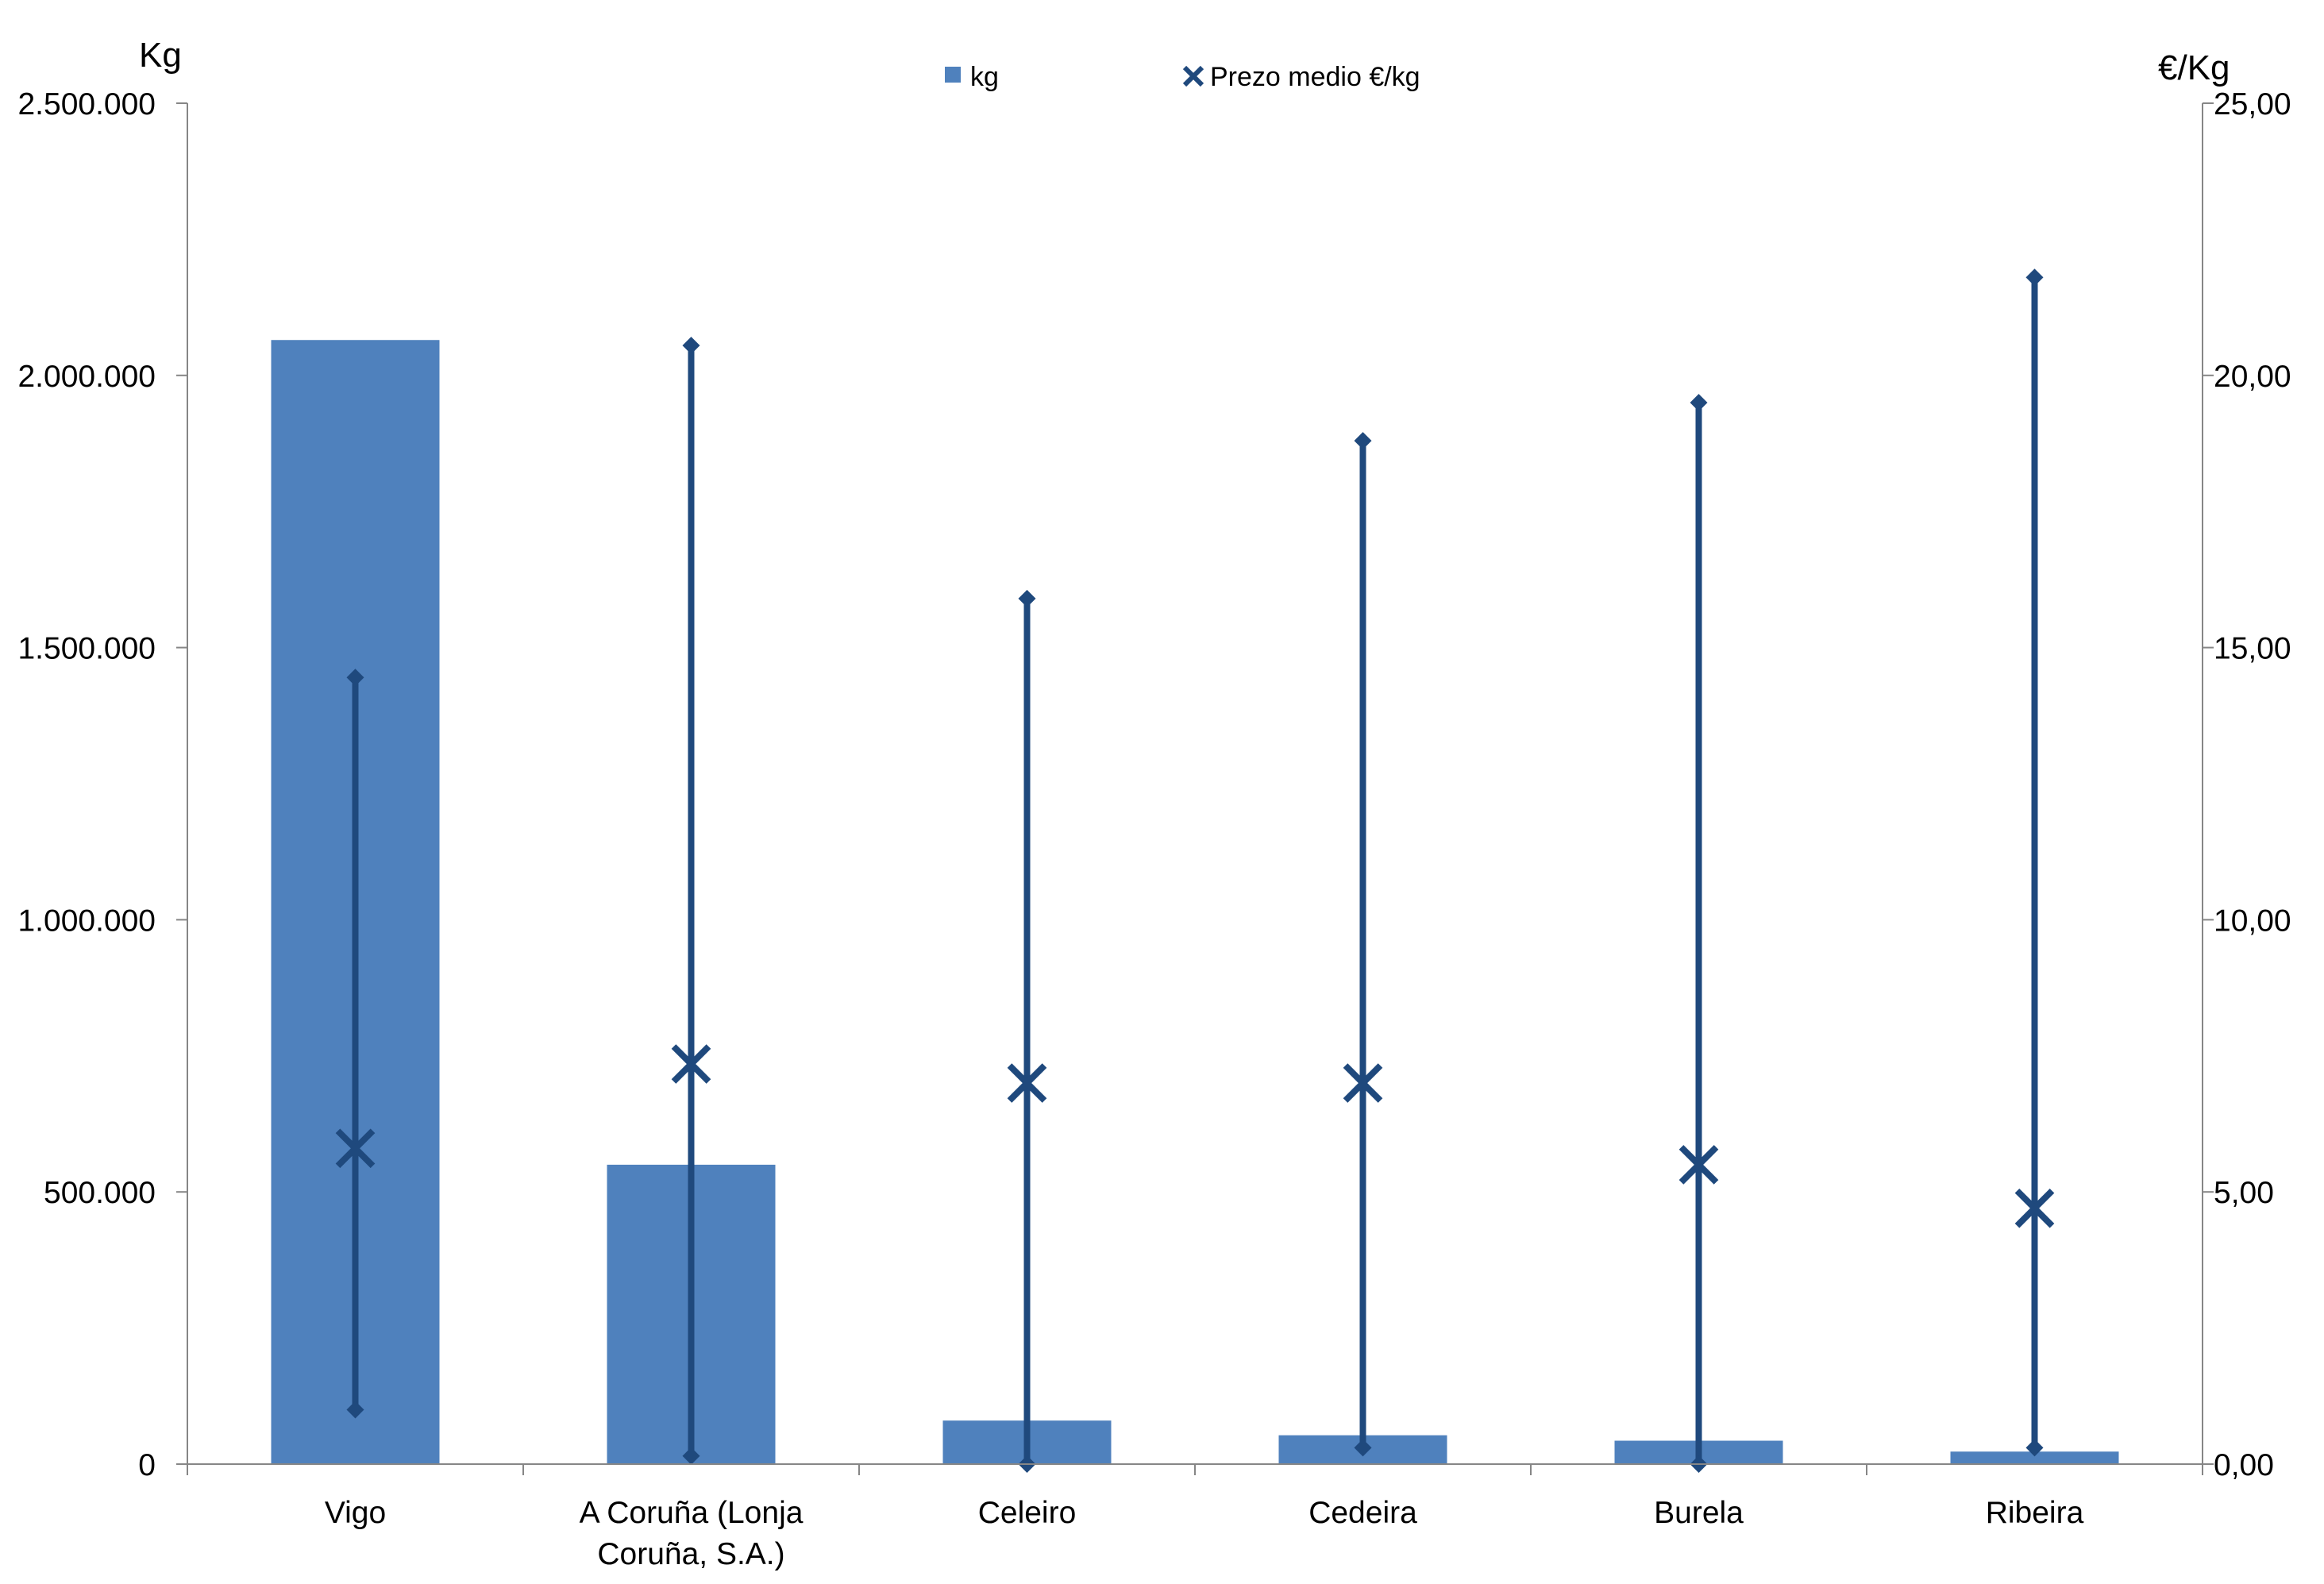 This screenshot has height=1584, width=2324. I want to click on right-tick-label-3: 15,00, so click(2252, 649).